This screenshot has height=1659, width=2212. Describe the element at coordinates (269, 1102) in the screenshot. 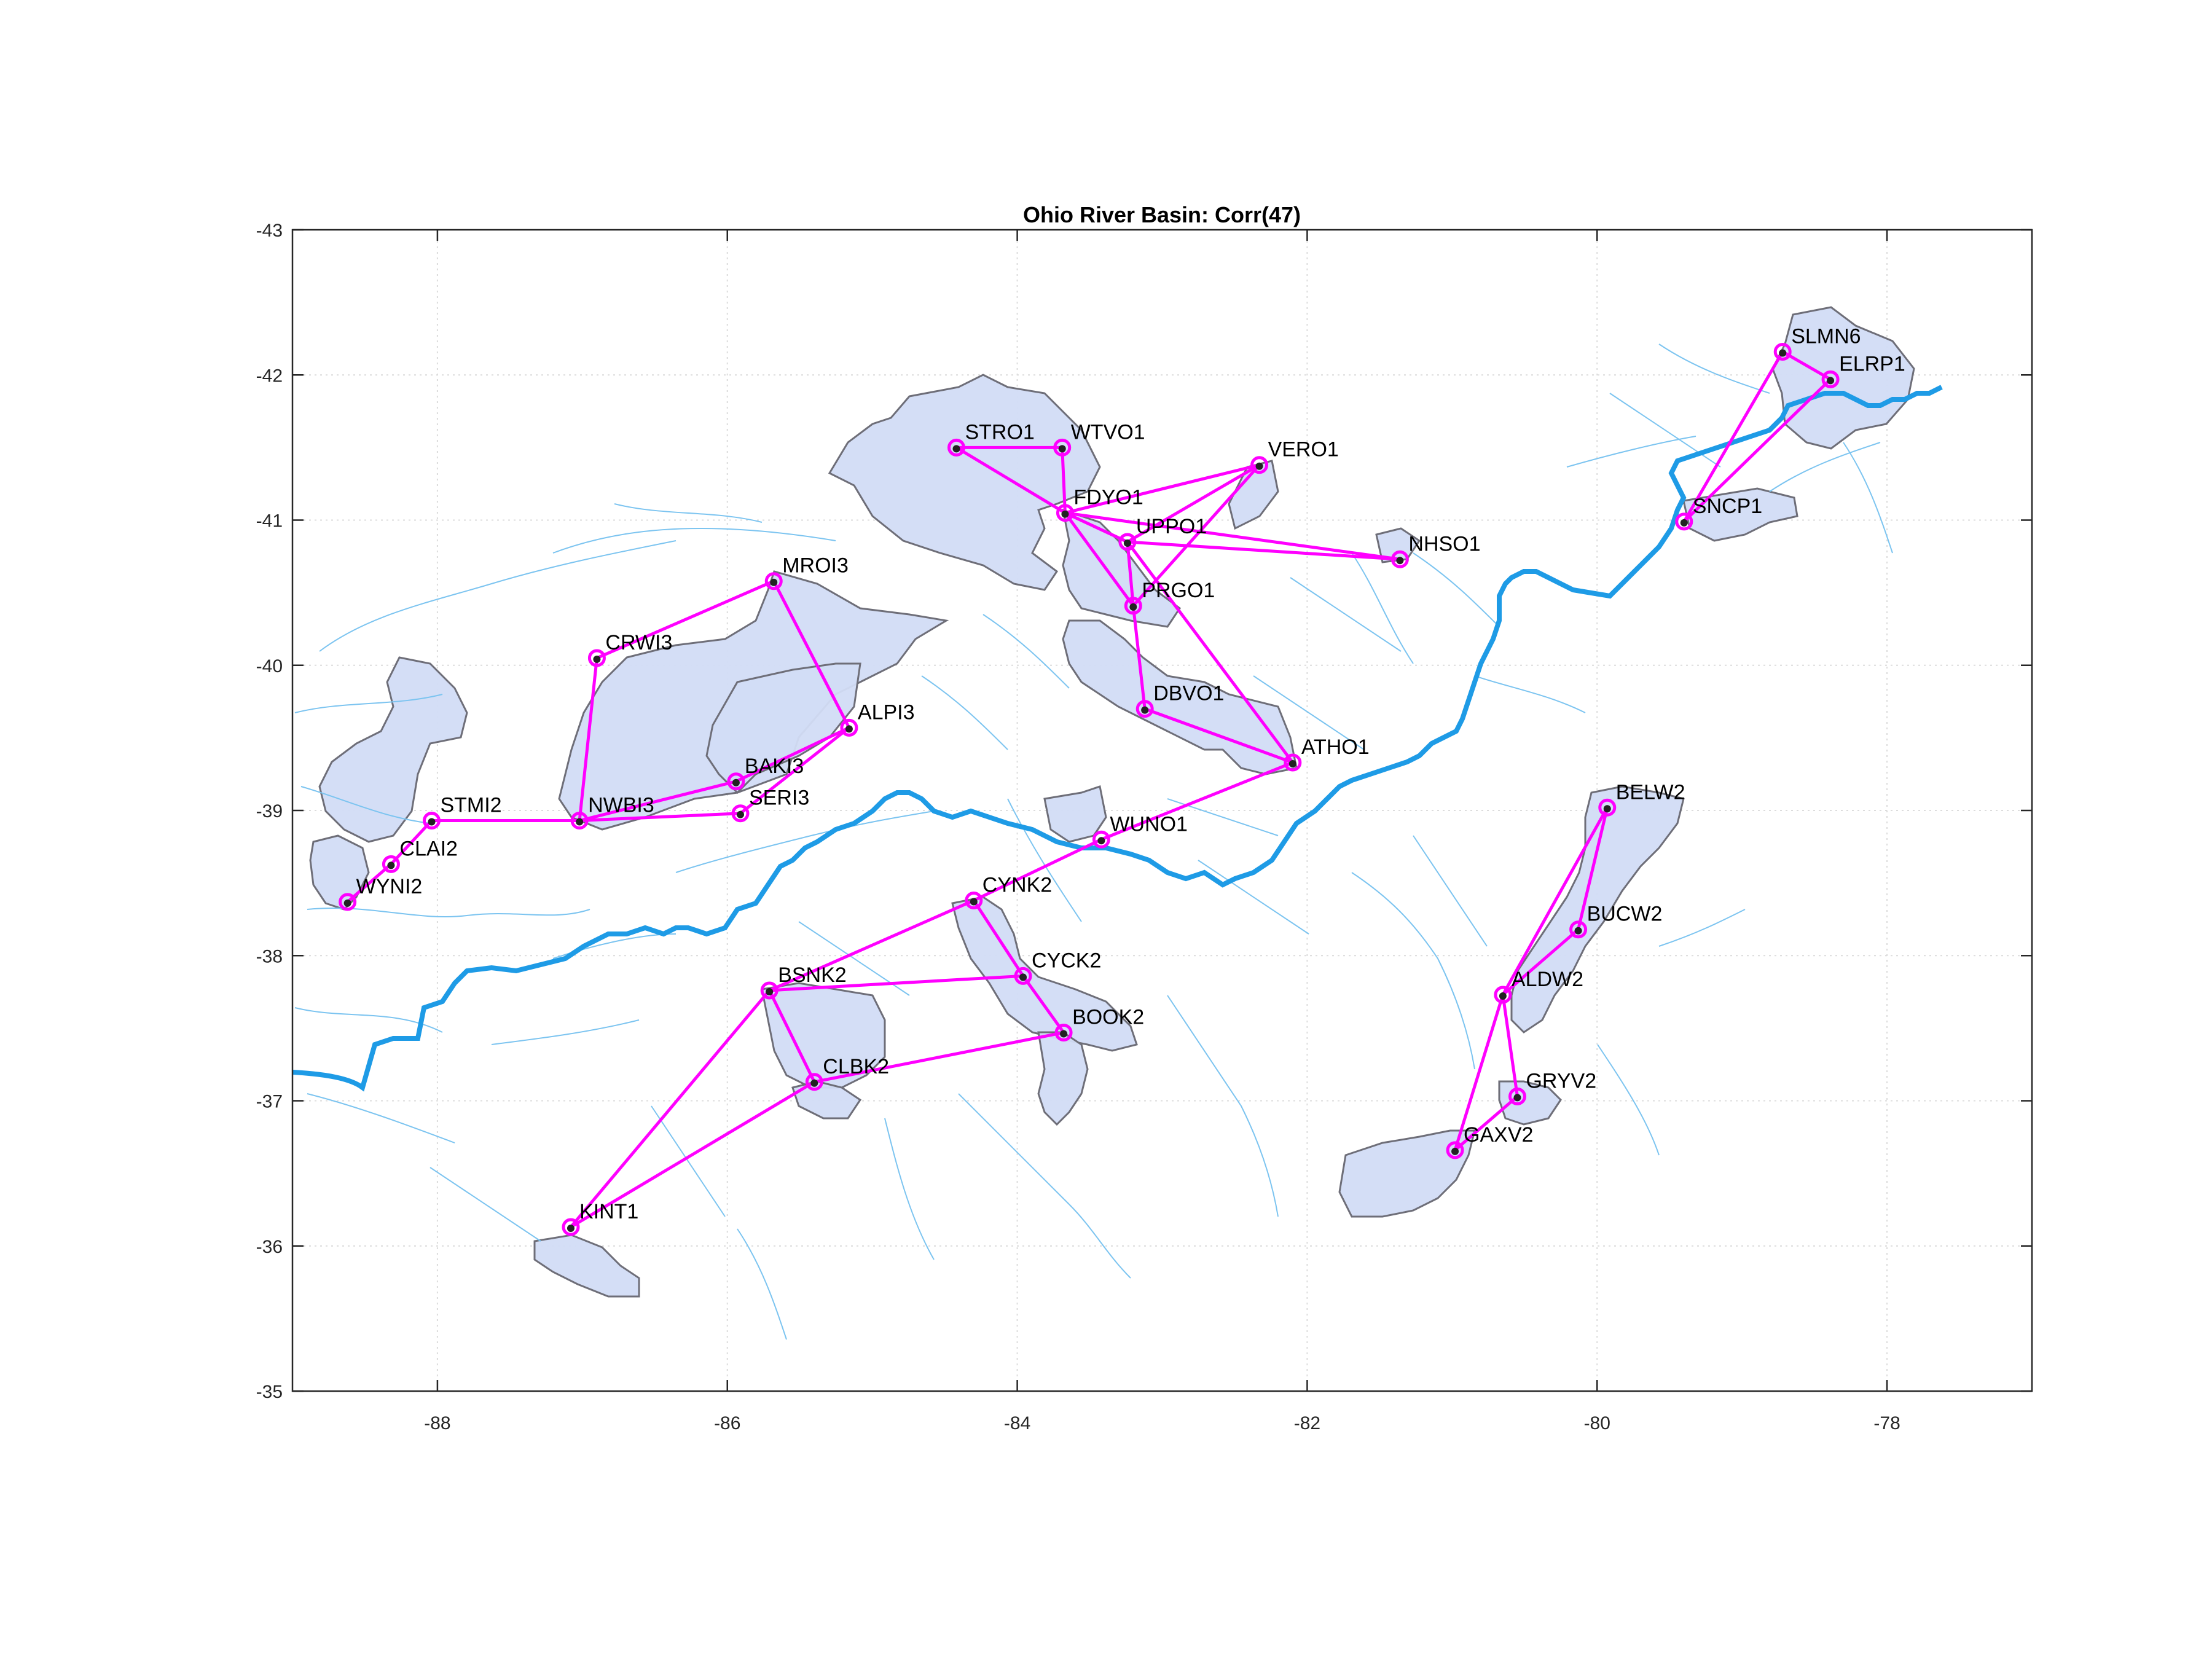

I see `y-tick-label: -37` at that location.